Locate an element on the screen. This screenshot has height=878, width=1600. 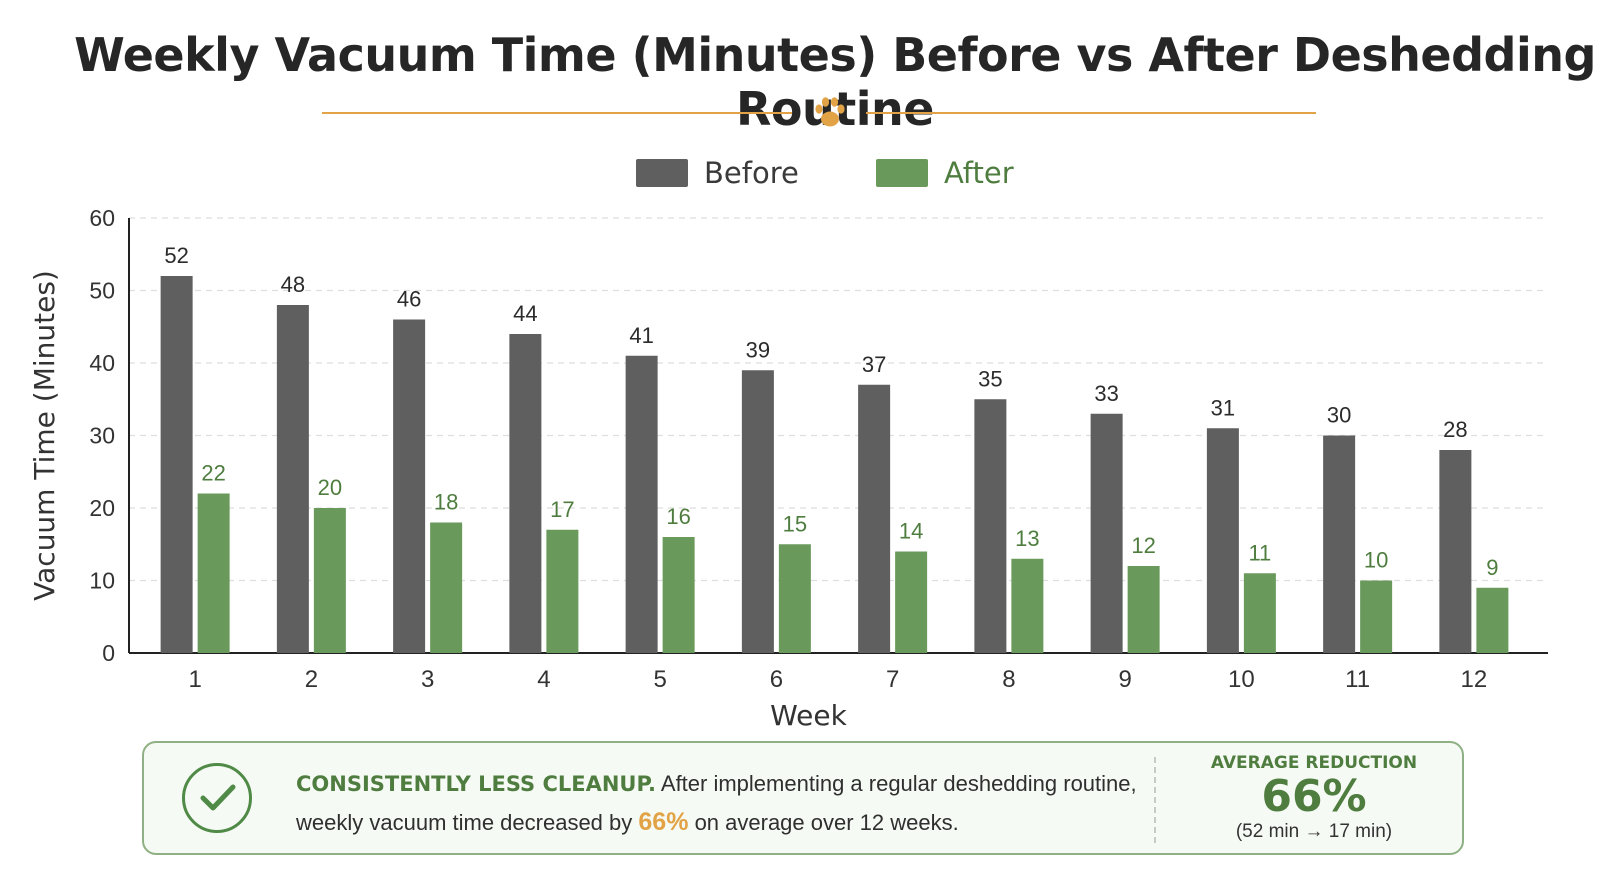
data-label-after-week-6: 15 is located at coordinates (795, 523).